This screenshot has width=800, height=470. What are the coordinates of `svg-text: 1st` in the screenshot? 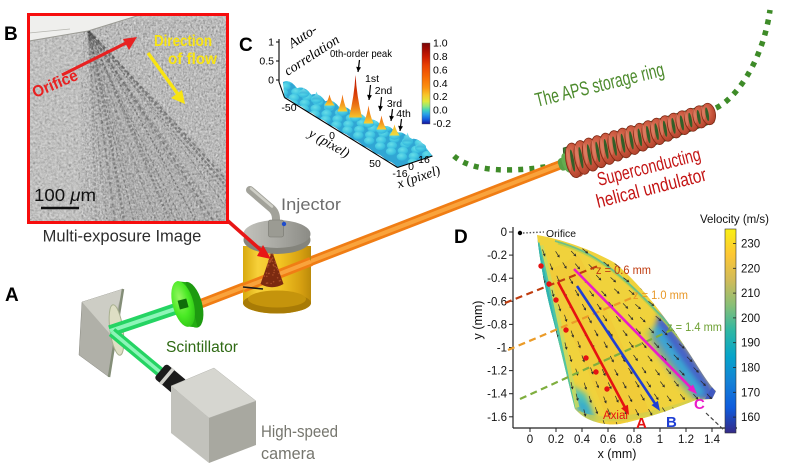 It's located at (372, 79).